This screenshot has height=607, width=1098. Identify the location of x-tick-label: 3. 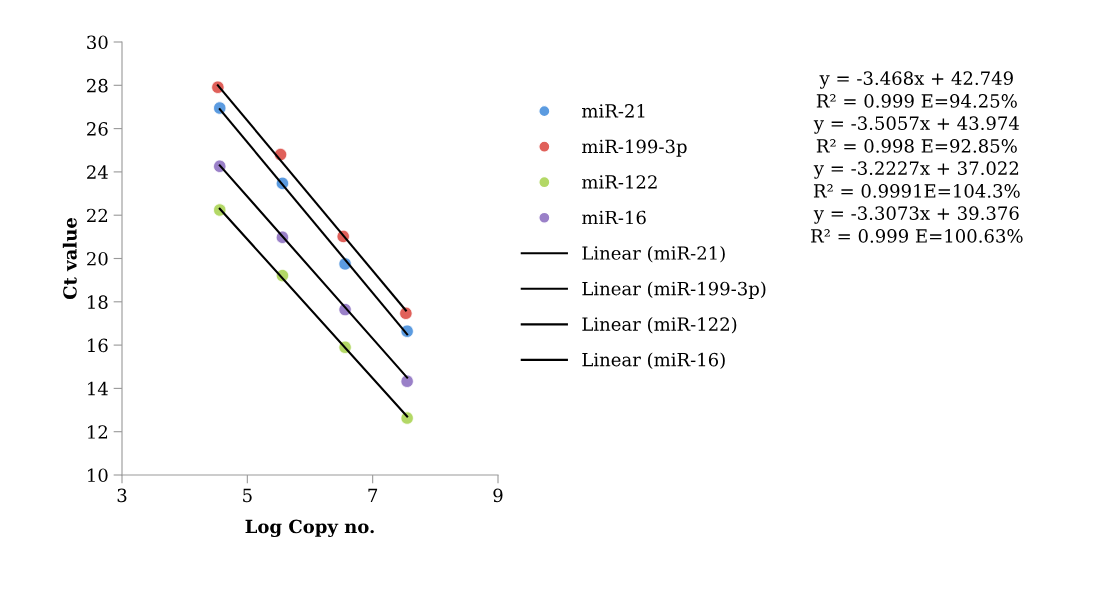
(122, 495).